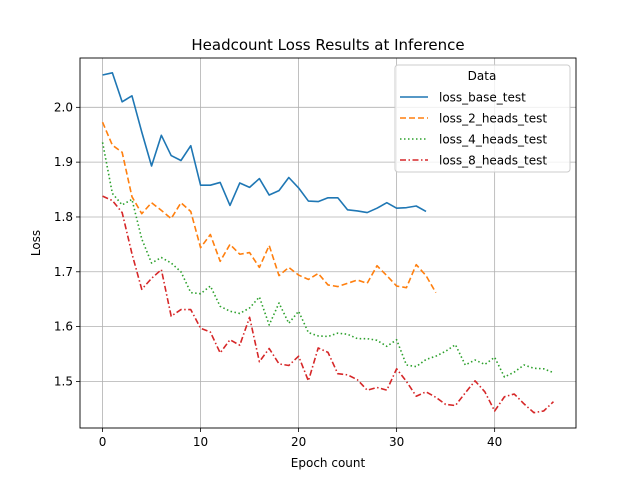  What do you see at coordinates (67, 244) in the screenshot?
I see `y-axis-ticks: 1.5 1.6 1.7 1.8 1.9 2.0` at bounding box center [67, 244].